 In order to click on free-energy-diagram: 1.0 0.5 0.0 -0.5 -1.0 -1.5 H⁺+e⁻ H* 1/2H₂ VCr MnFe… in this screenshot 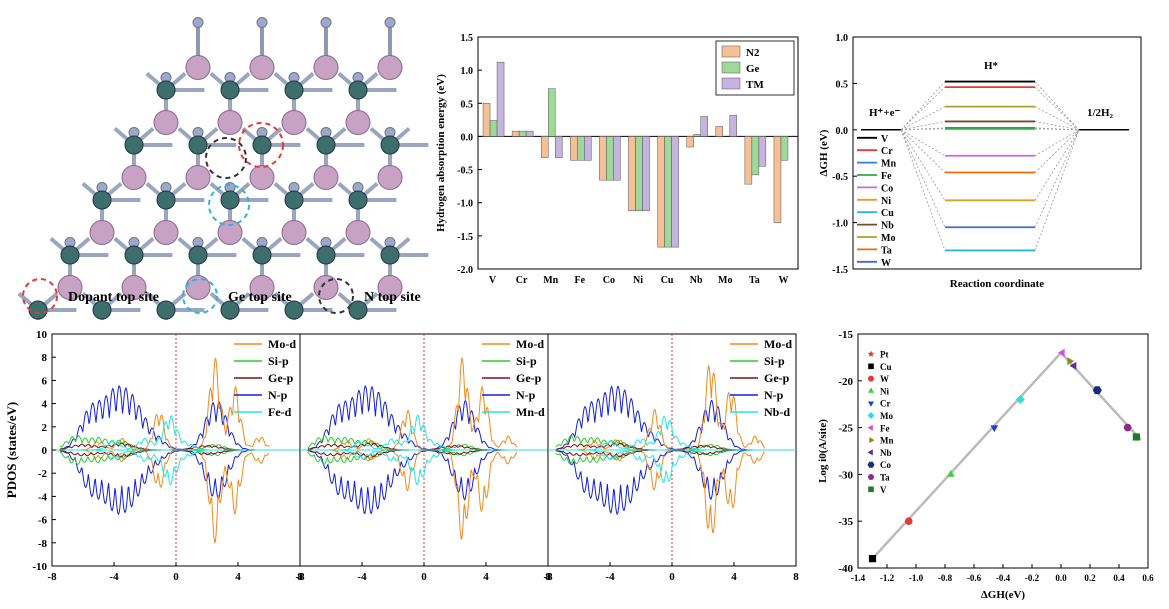, I will do `click(980, 161)`.